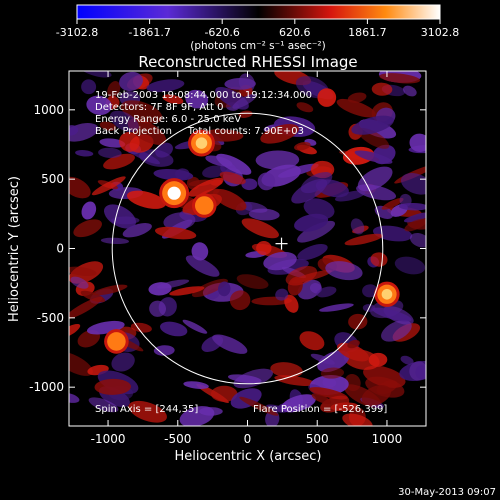 Image resolution: width=500 pixels, height=500 pixels. What do you see at coordinates (14, 249) in the screenshot?
I see `y-axis-label: Heliocentric Y (arcsec)` at bounding box center [14, 249].